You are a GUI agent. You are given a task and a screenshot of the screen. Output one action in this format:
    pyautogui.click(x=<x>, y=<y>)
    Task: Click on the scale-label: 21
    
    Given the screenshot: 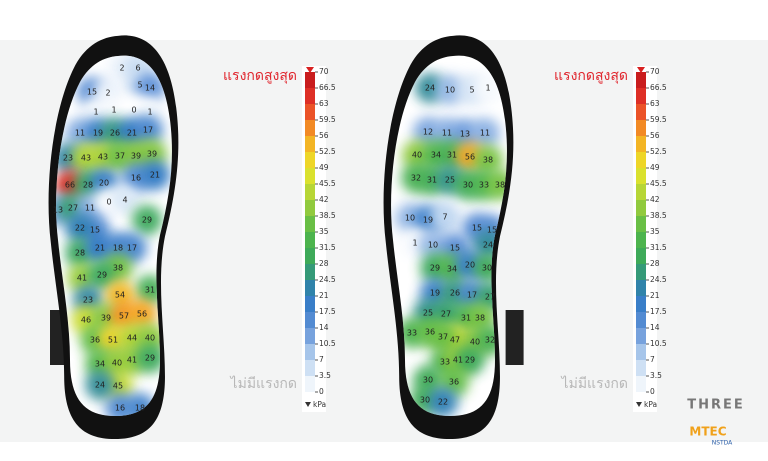 What is the action you would take?
    pyautogui.click(x=655, y=295)
    